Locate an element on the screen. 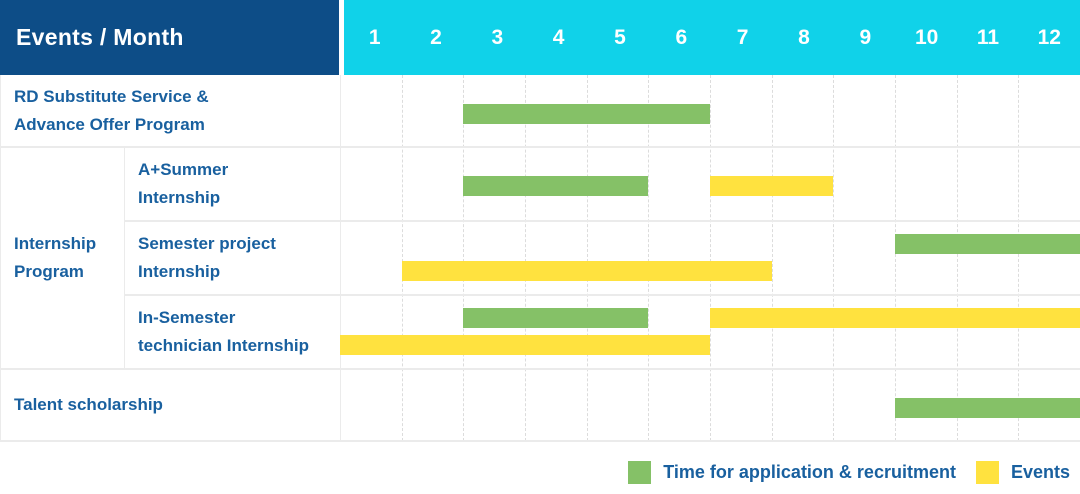 This screenshot has height=494, width=1080. green-swatch-icon is located at coordinates (640, 472).